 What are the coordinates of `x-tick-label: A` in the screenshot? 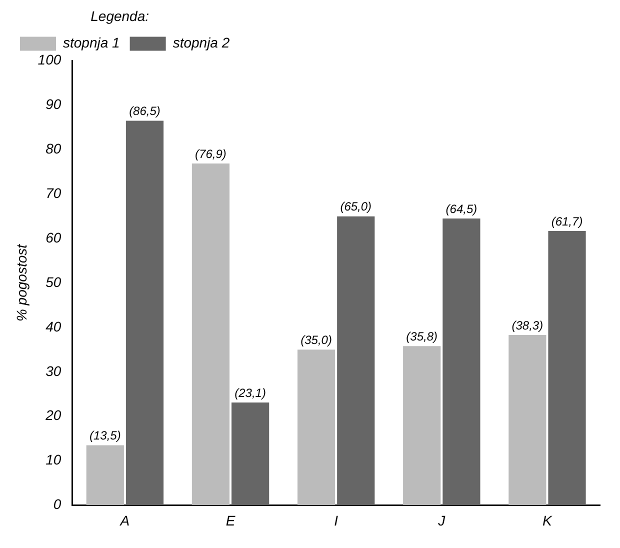 It's located at (124, 520).